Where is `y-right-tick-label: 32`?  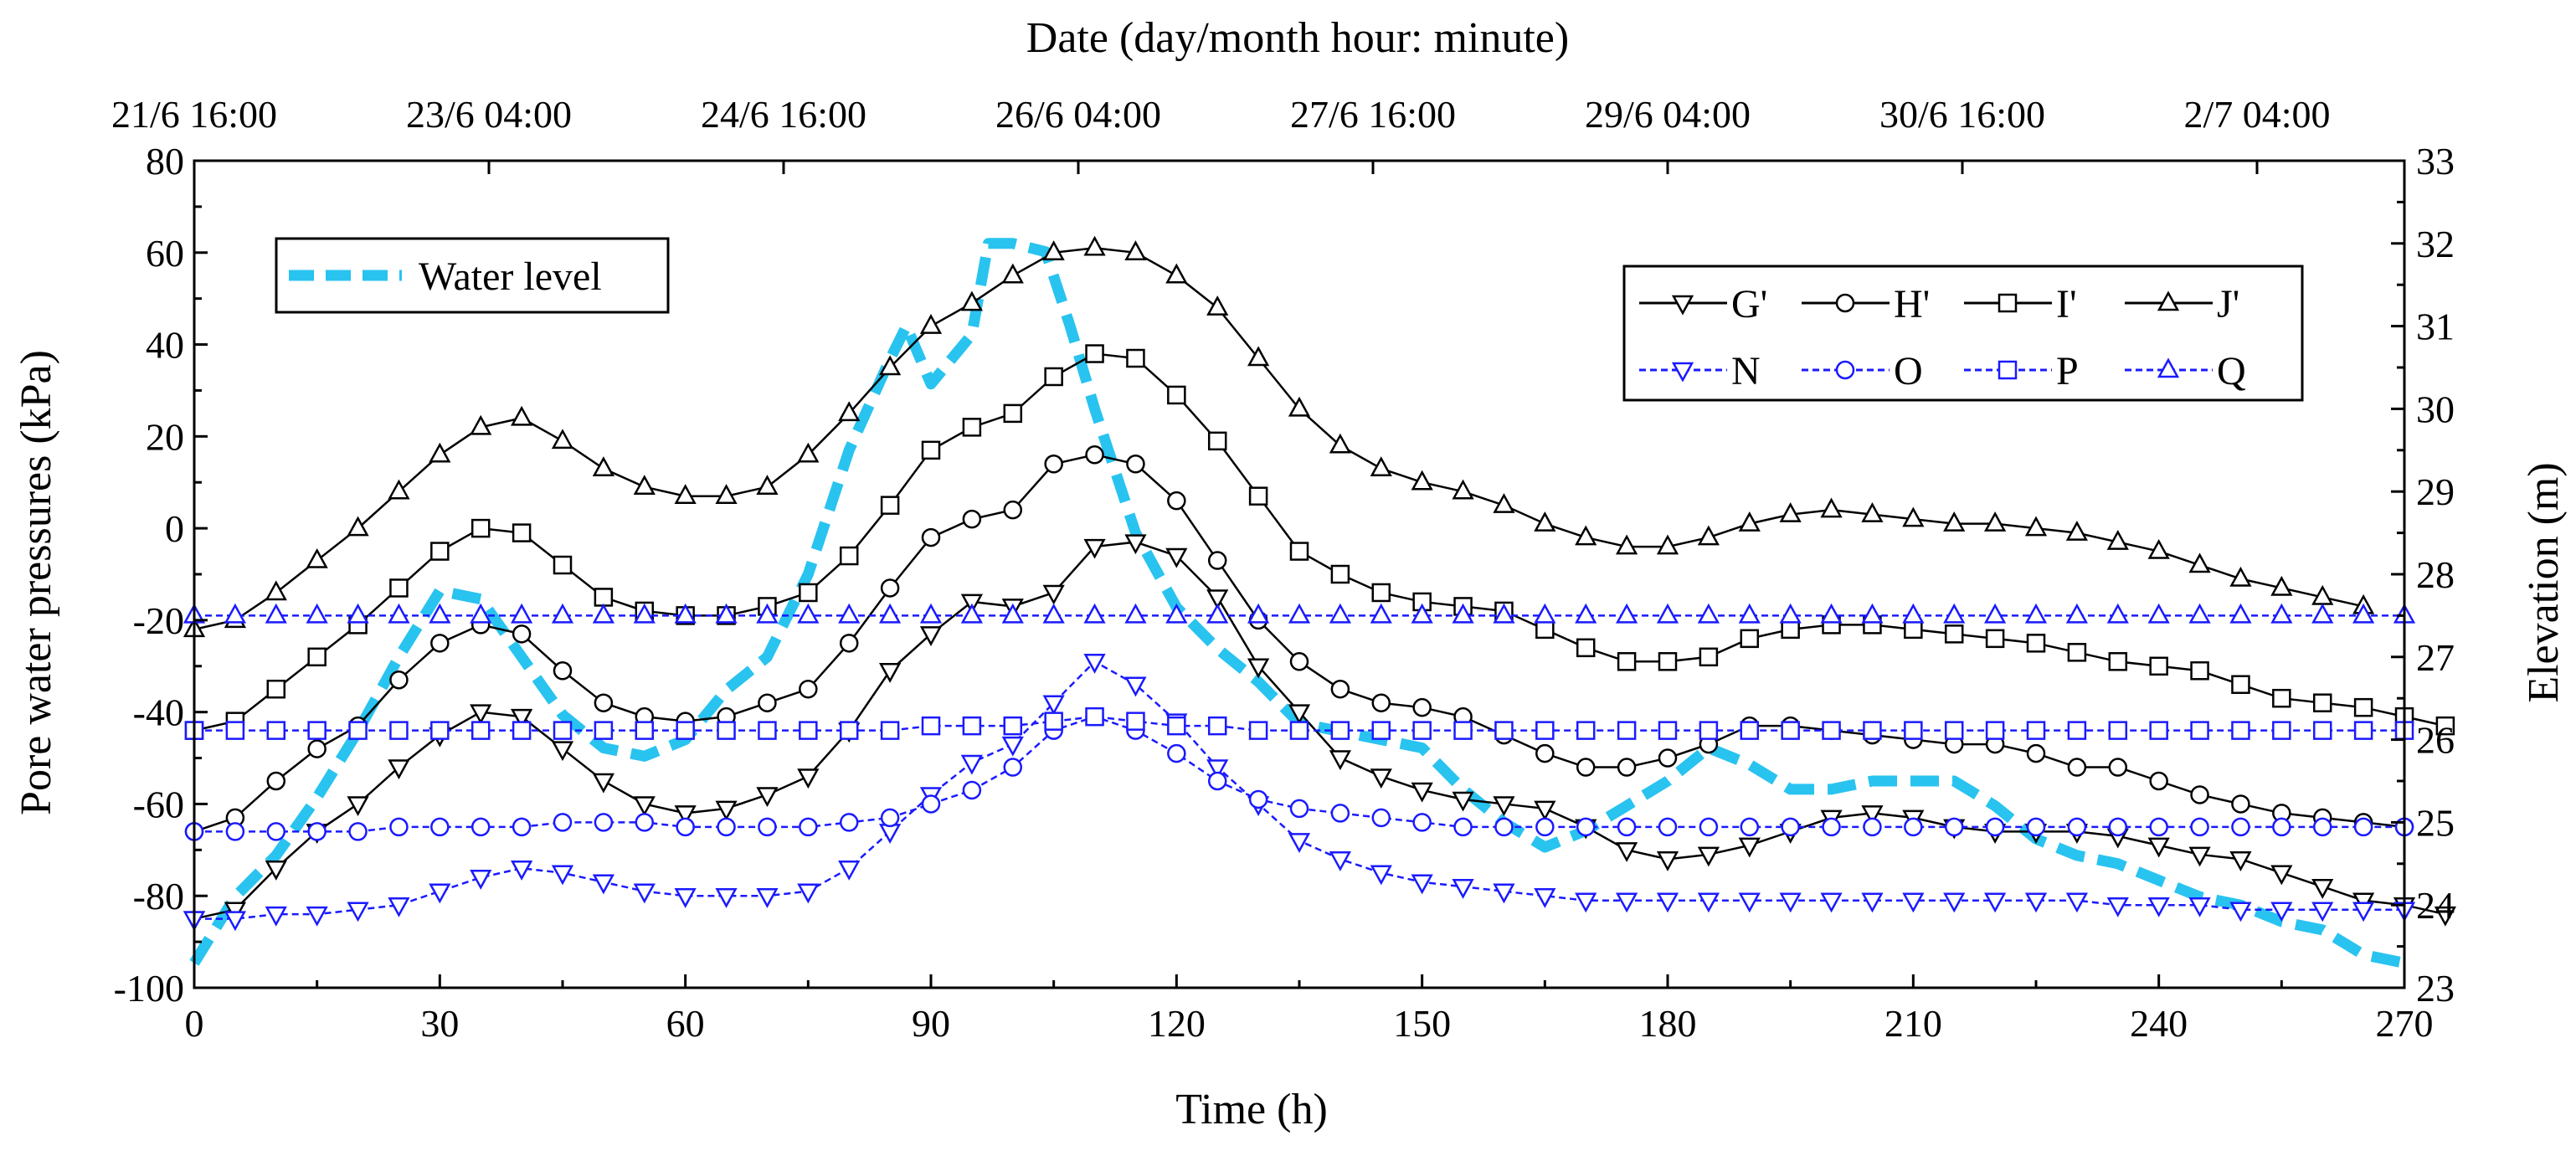
y-right-tick-label: 32 is located at coordinates (2435, 244).